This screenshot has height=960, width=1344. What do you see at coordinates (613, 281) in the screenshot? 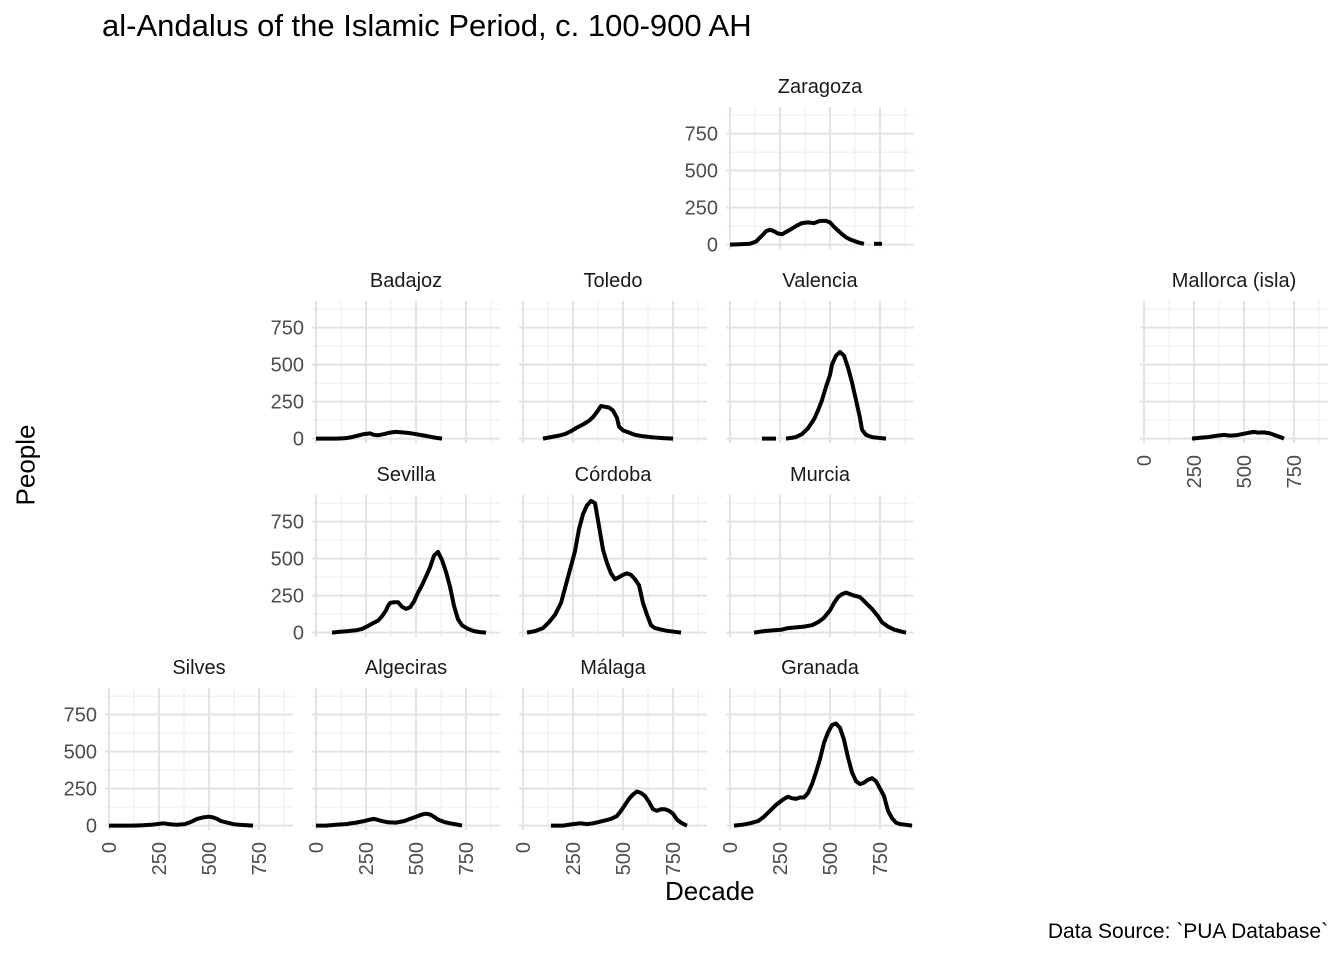
I see `facet-label-toledo: Toledo` at bounding box center [613, 281].